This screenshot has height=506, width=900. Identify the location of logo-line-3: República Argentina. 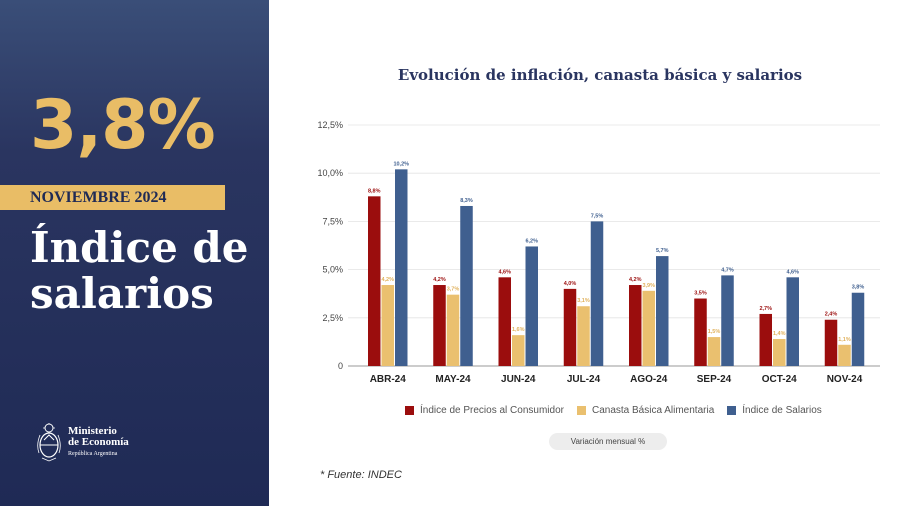
(93, 454).